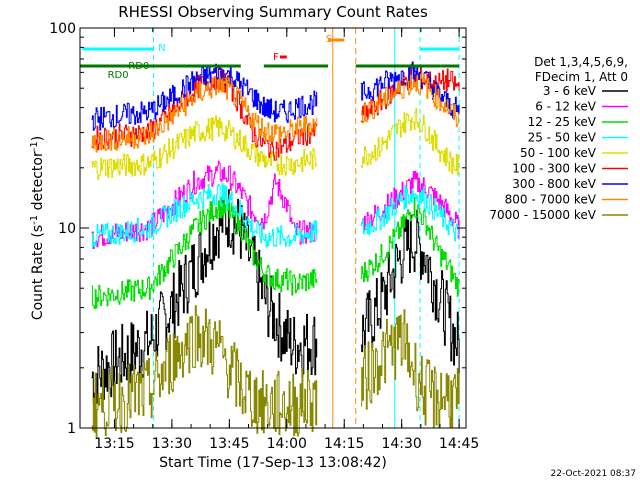  I want to click on flag-label: S, so click(329, 39).